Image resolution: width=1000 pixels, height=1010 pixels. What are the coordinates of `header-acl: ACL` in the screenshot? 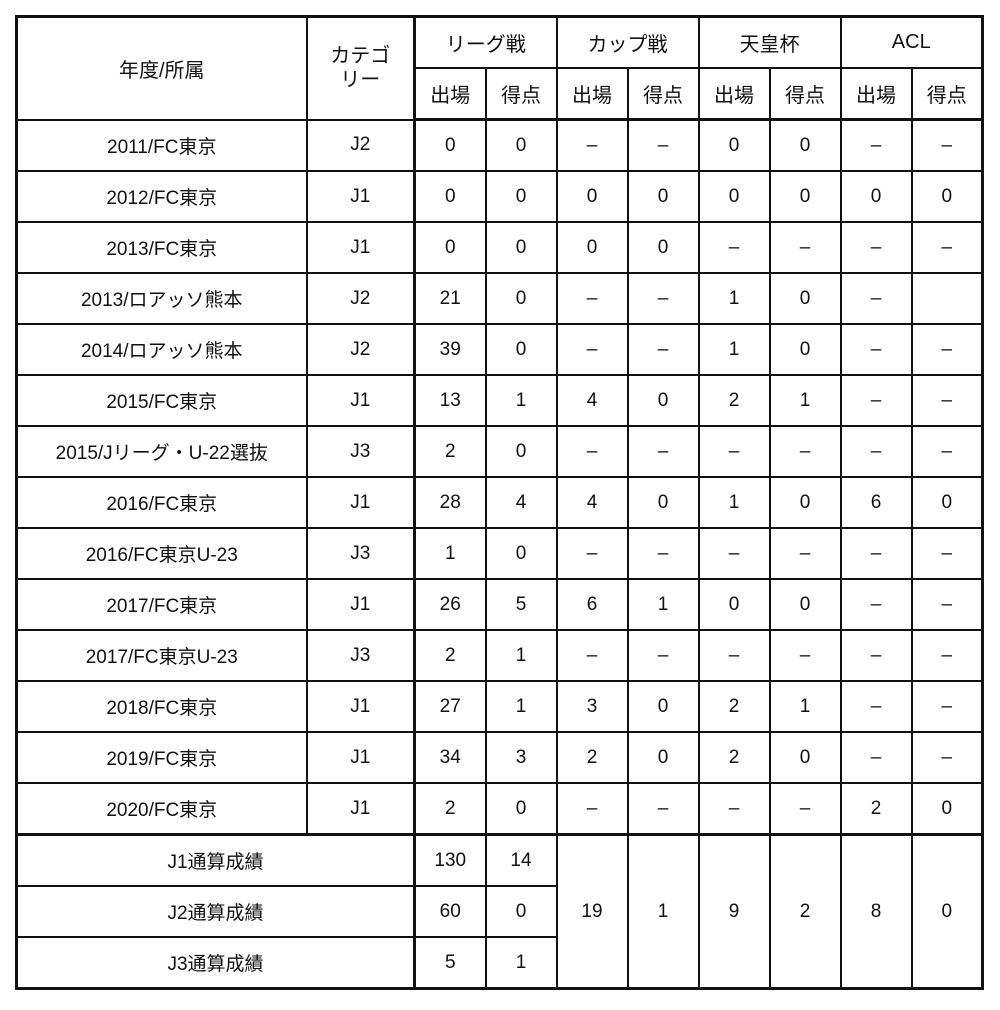 It's located at (911, 42).